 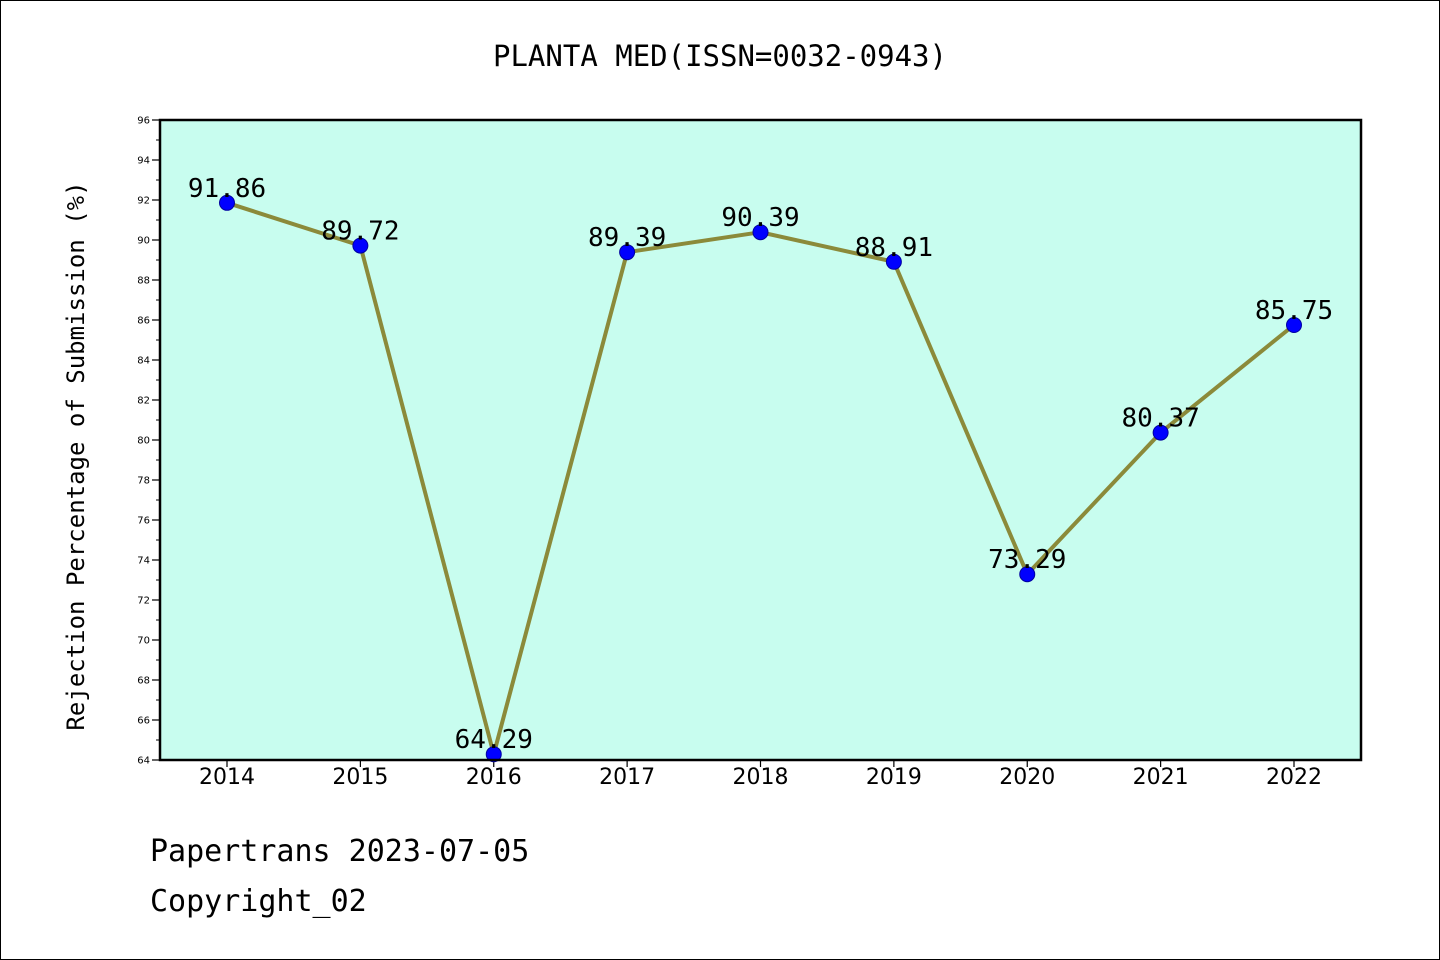 I want to click on y-tick-label: 90, so click(x=143, y=241).